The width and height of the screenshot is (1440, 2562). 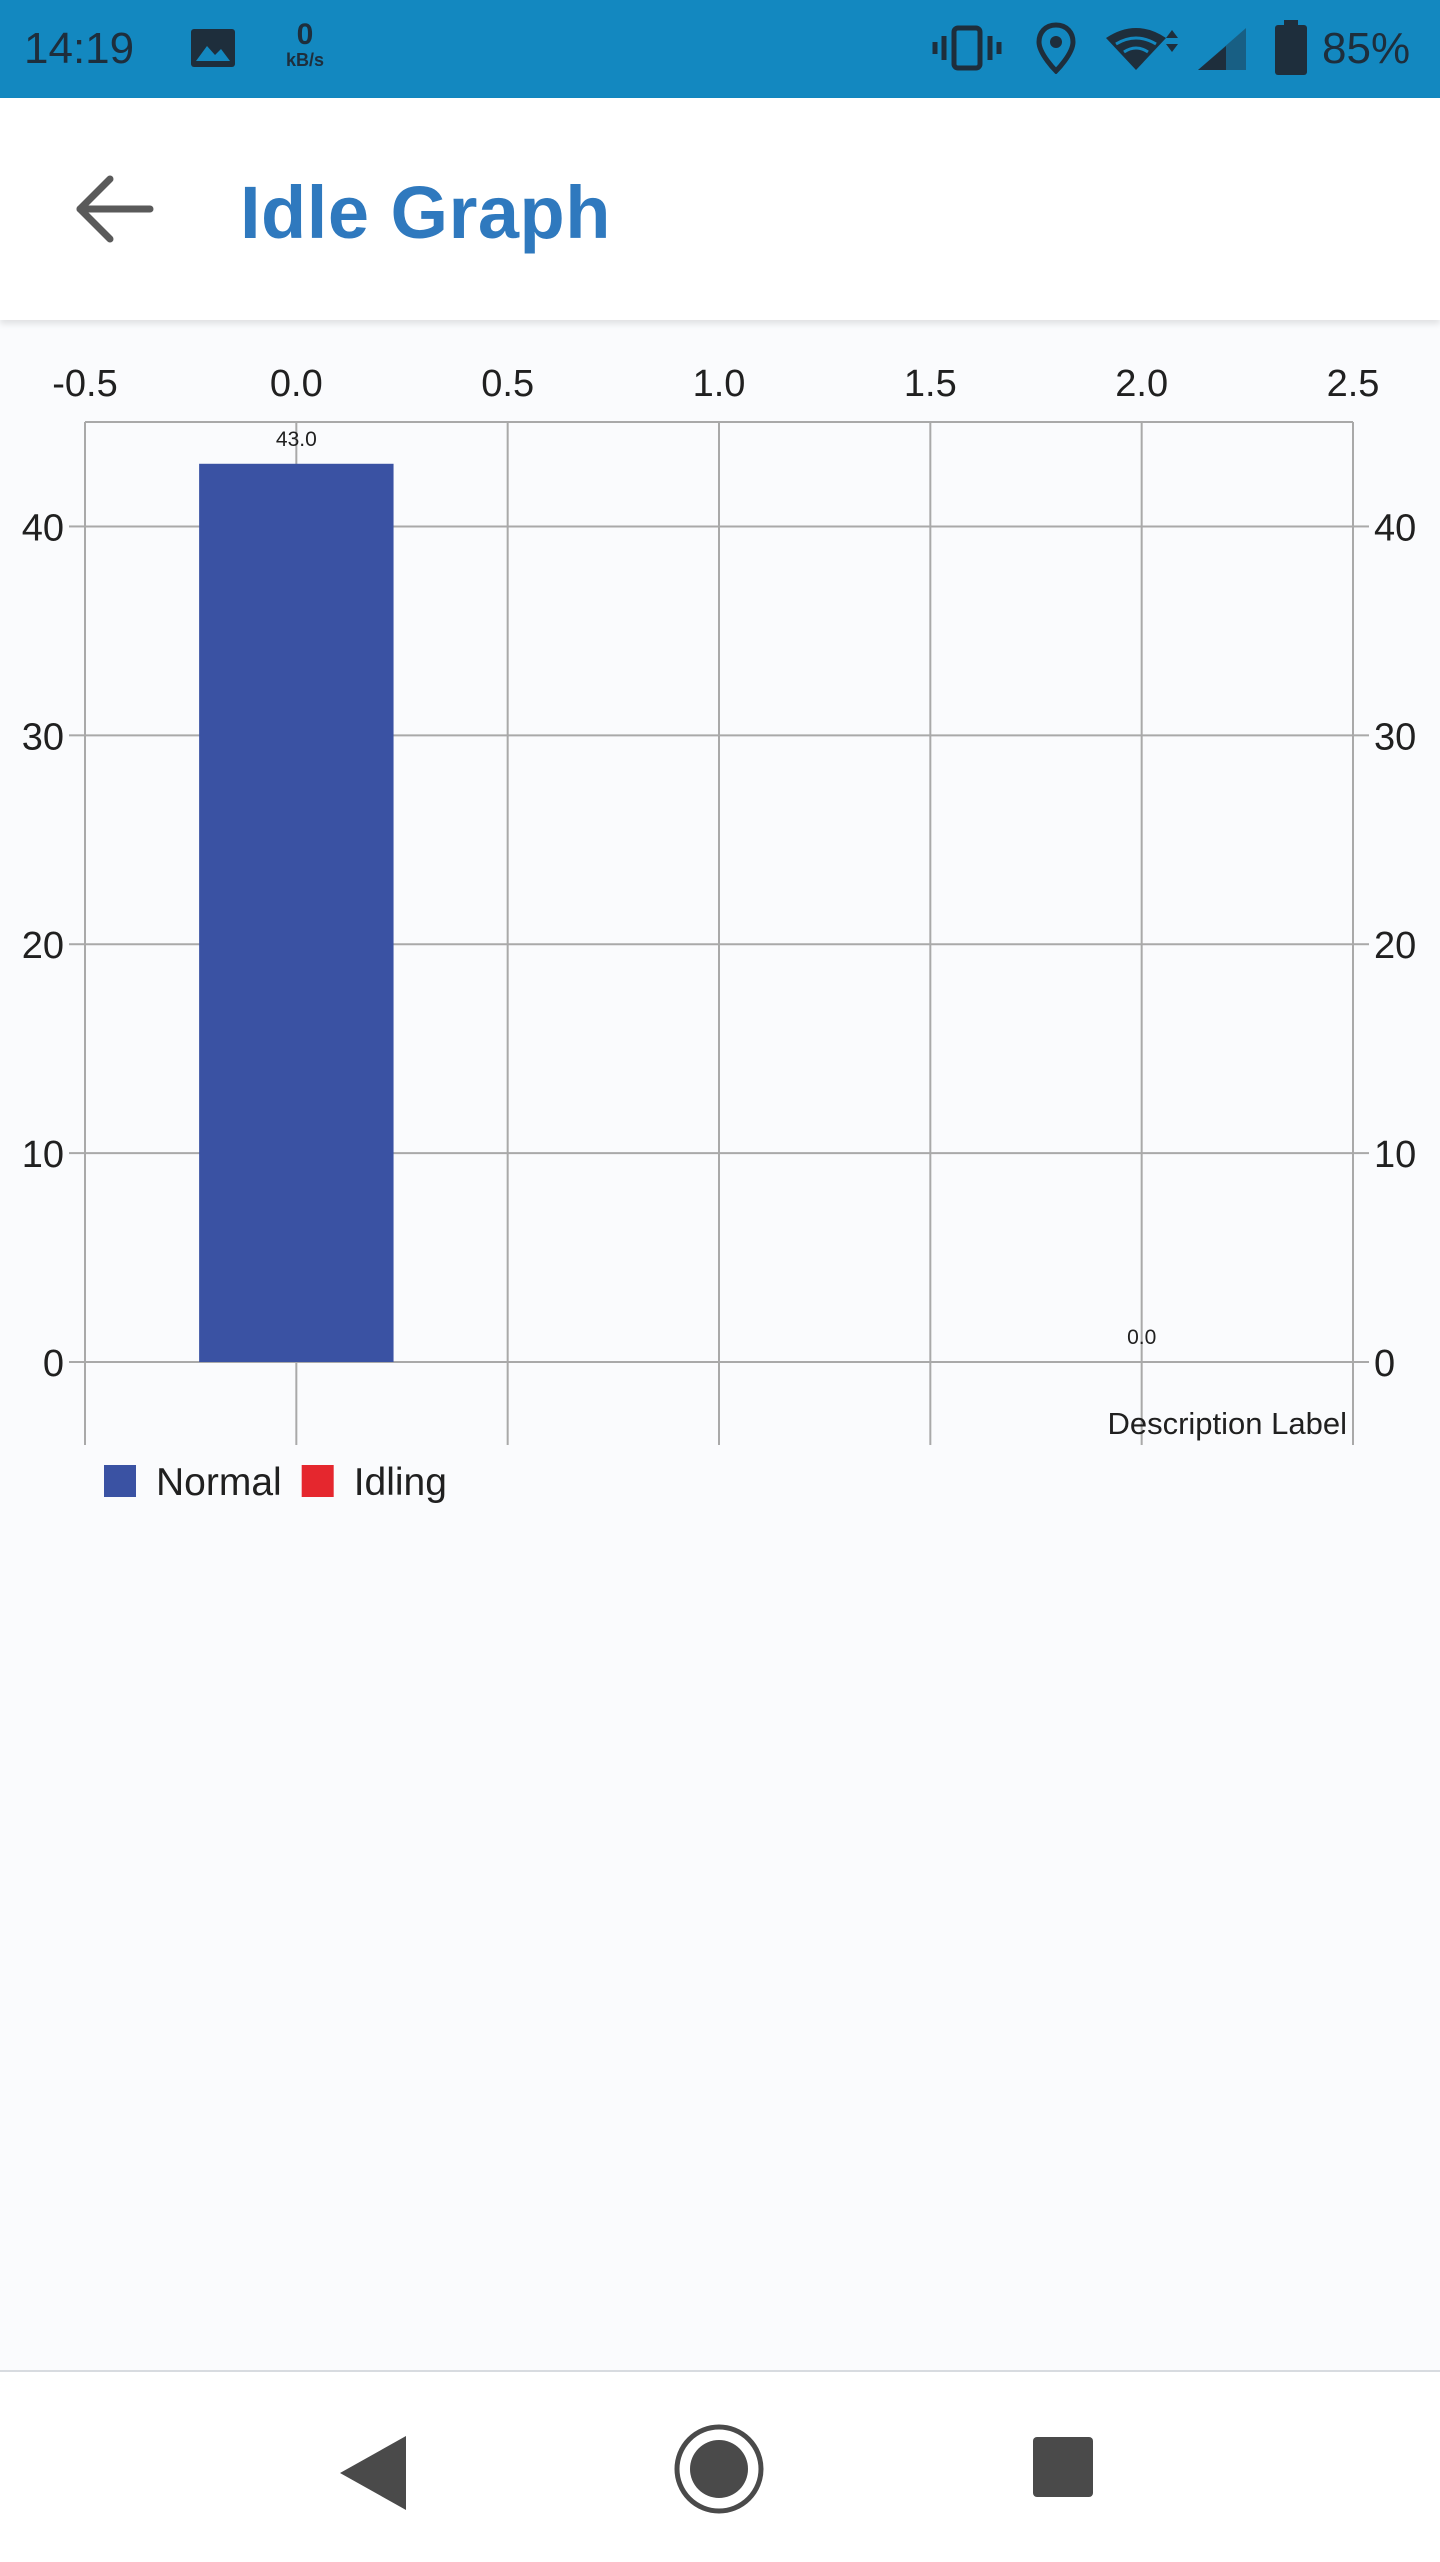 I want to click on legend-label-normal: Normal, so click(x=219, y=1482).